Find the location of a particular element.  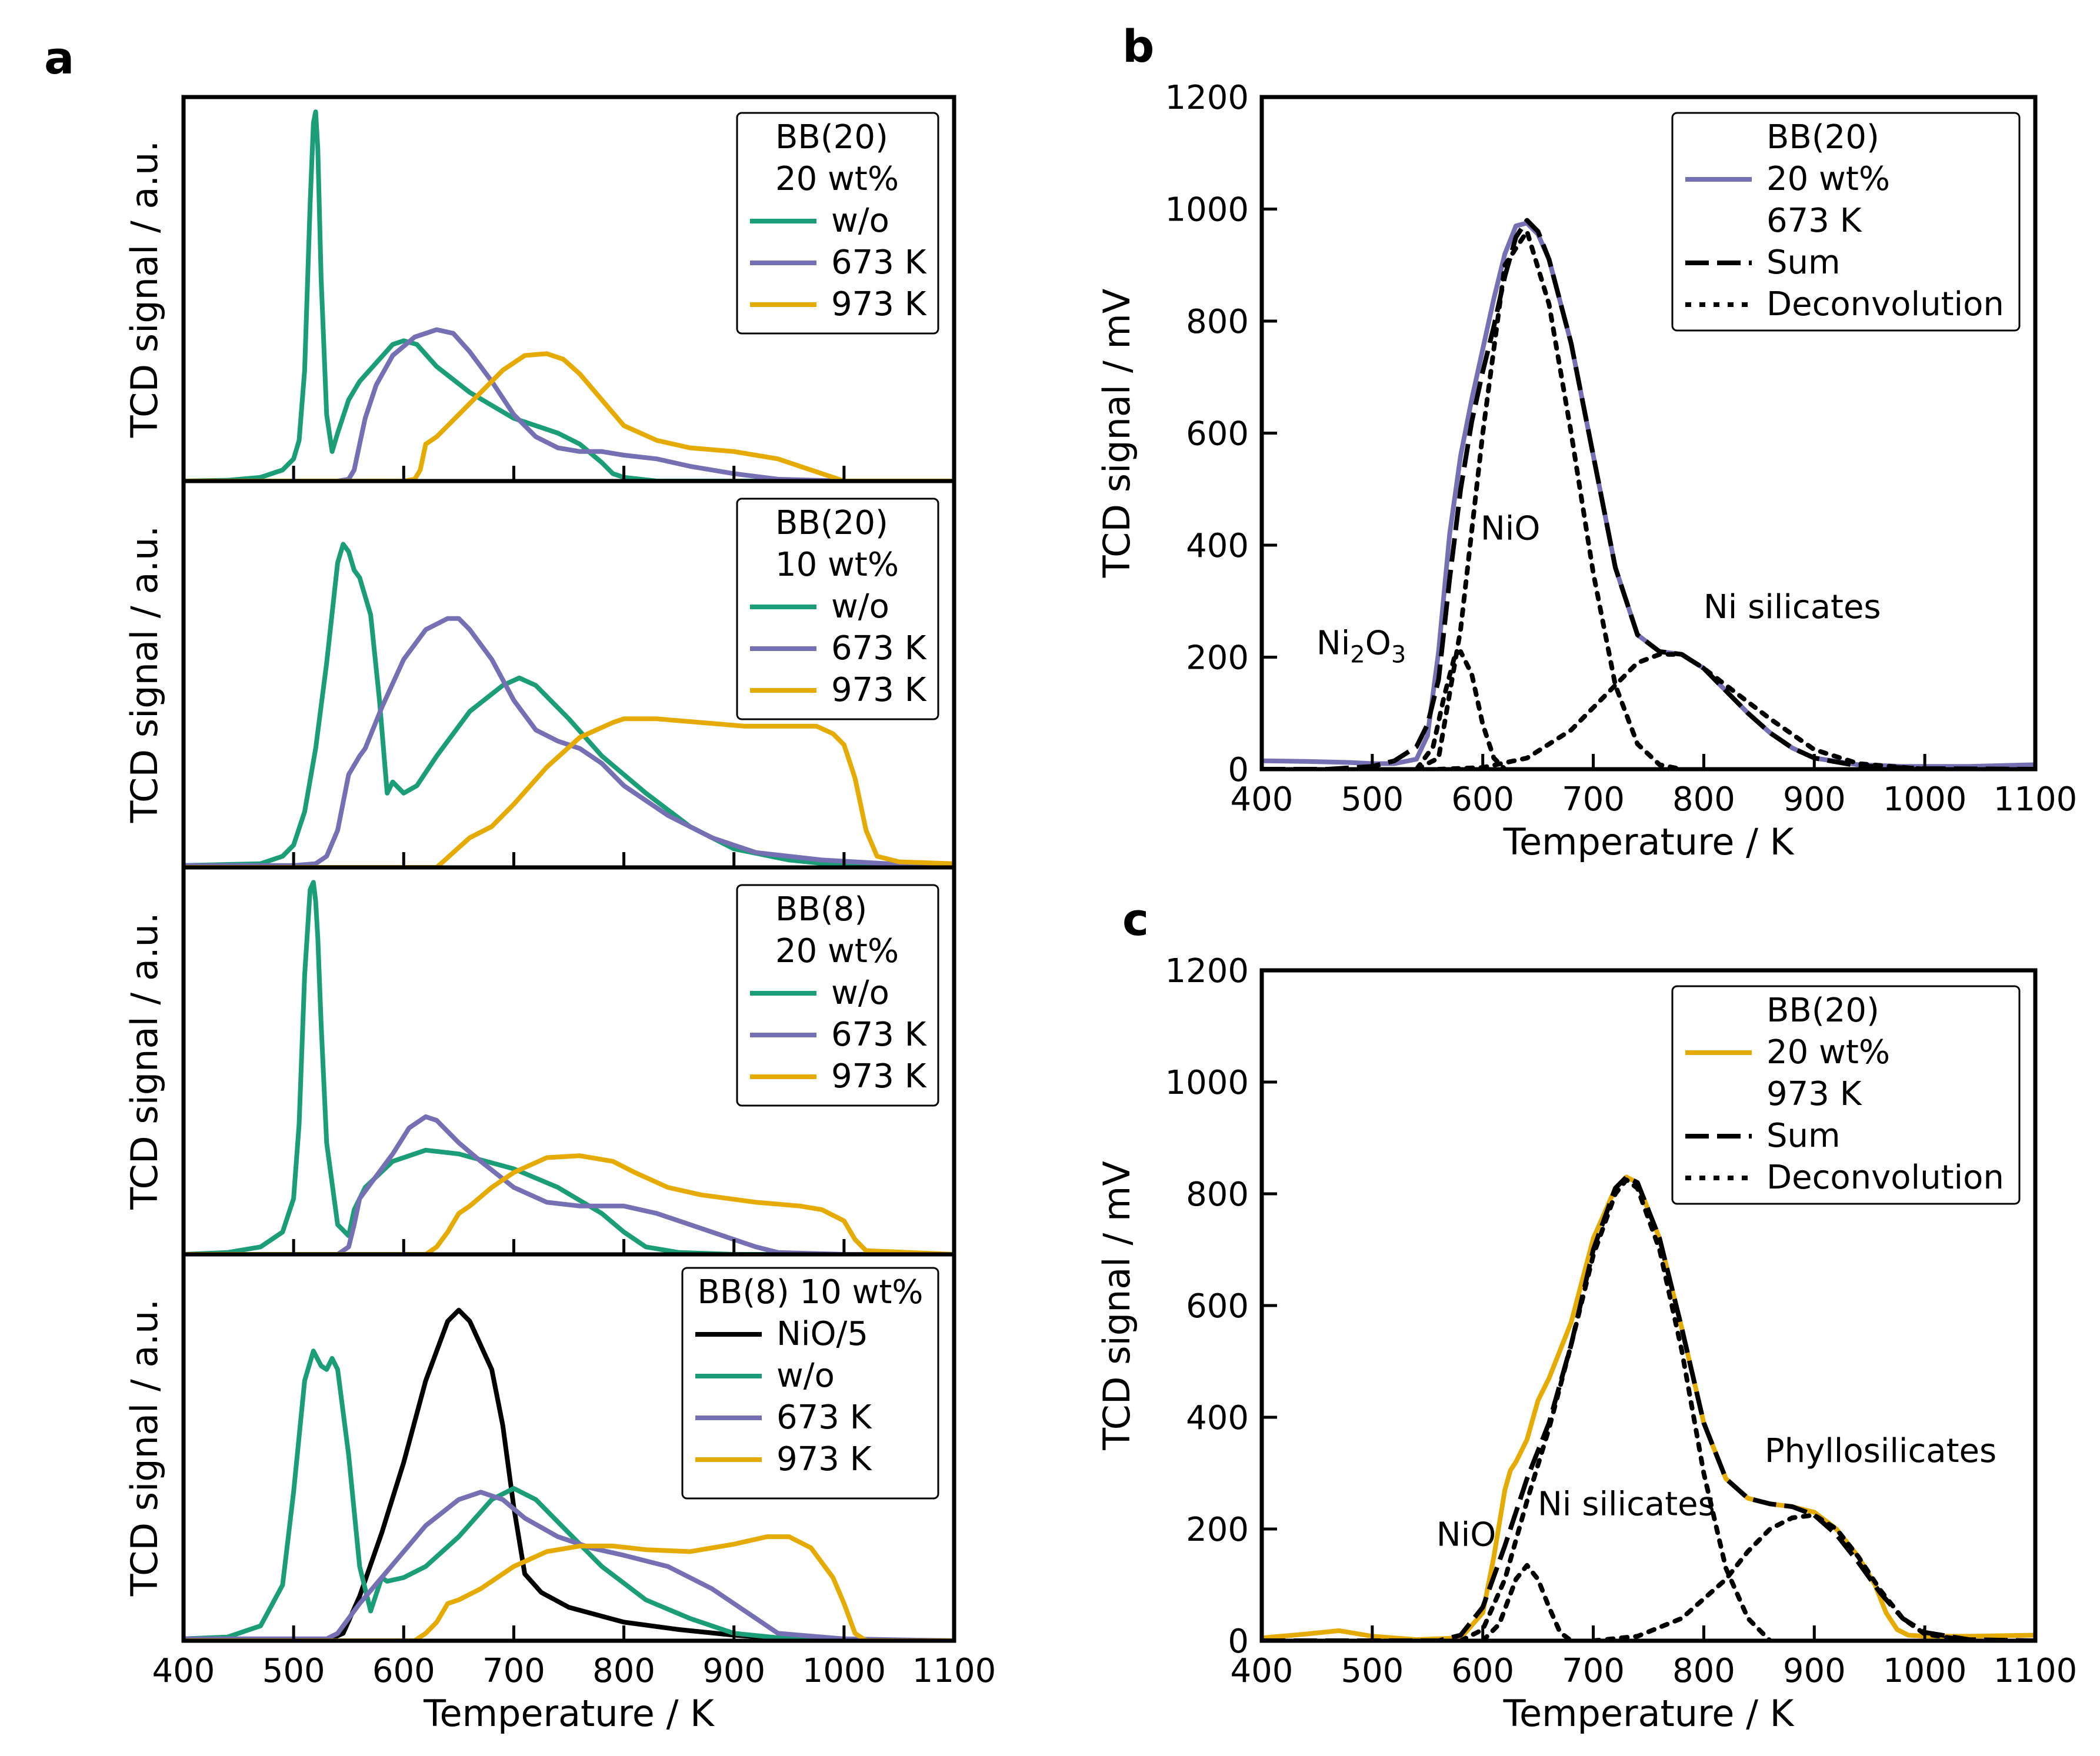

legend: BB(20)20 wt% 973 K Sum Deconvolution is located at coordinates (1846, 1095).